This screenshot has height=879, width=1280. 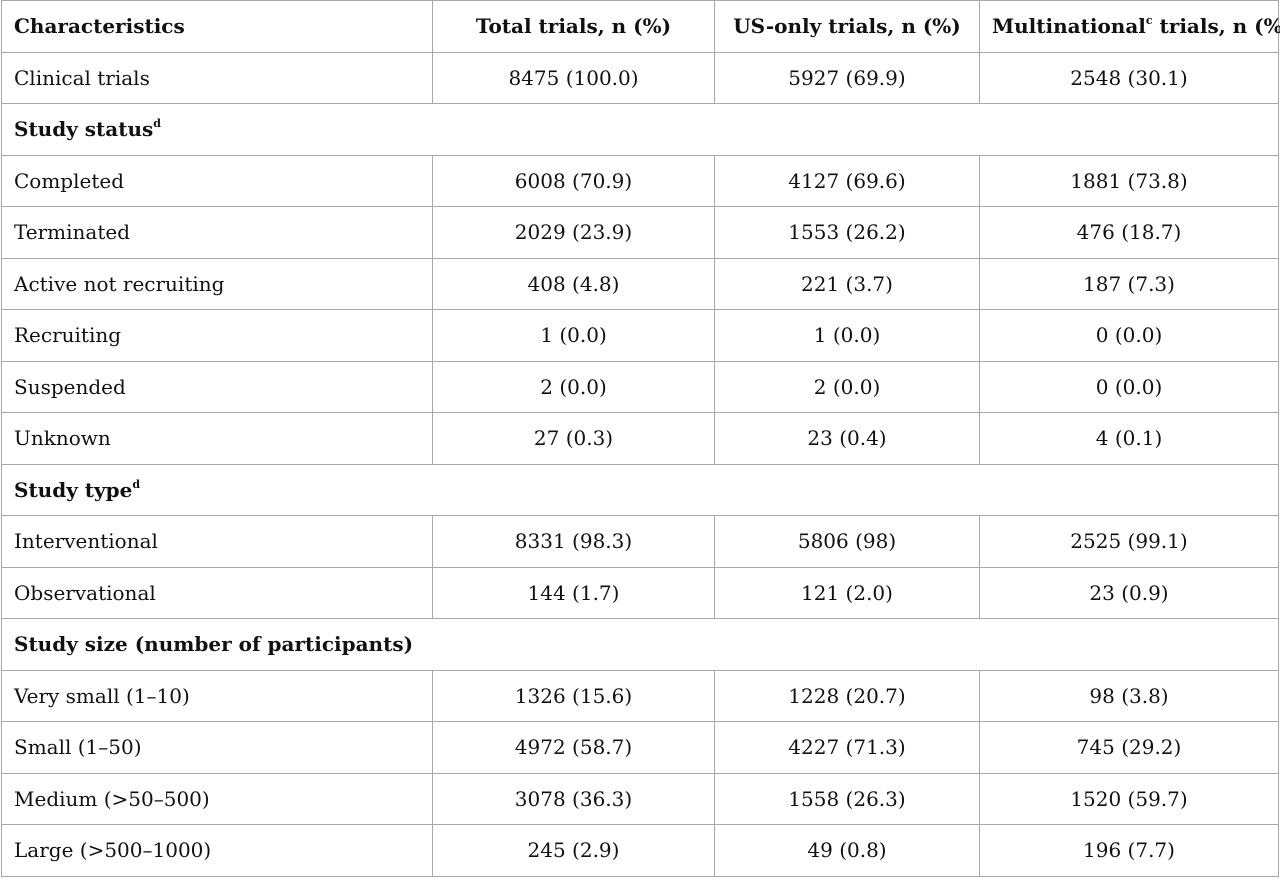 I want to click on table-row: Unknown 27 (0.3) 23 (0.4) 4 (0.1), so click(x=640, y=438).